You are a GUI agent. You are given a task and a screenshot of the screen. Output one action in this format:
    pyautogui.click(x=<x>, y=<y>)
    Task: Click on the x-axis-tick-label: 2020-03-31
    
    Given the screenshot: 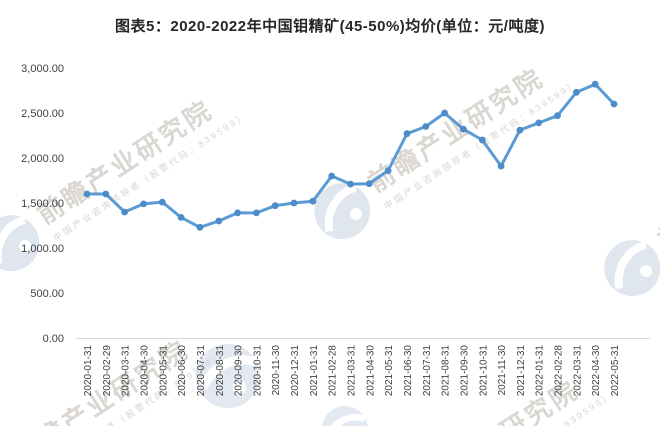 What is the action you would take?
    pyautogui.click(x=126, y=371)
    